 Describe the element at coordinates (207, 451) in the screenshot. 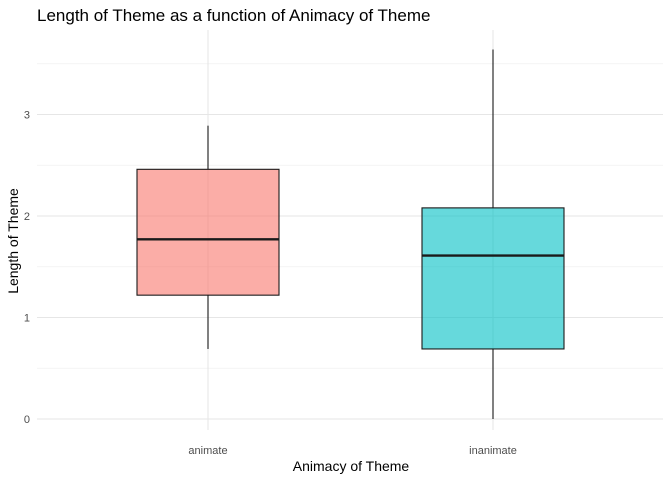

I see `x-tick-label: animate` at that location.